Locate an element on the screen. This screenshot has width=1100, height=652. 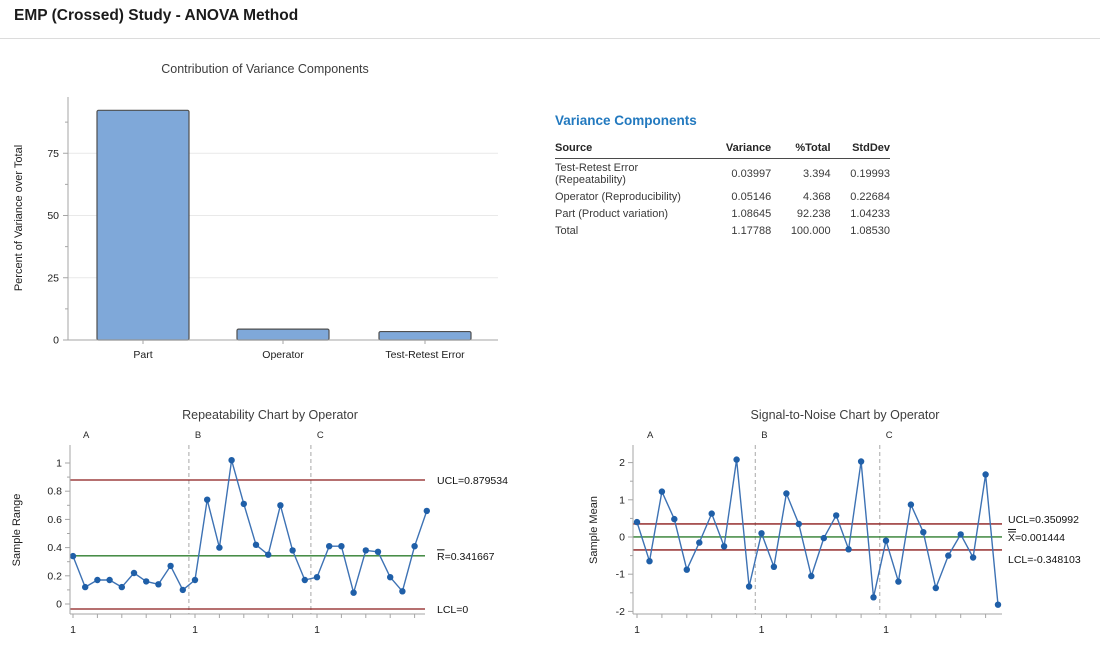
column-header-variance: Variance is located at coordinates (740, 149).